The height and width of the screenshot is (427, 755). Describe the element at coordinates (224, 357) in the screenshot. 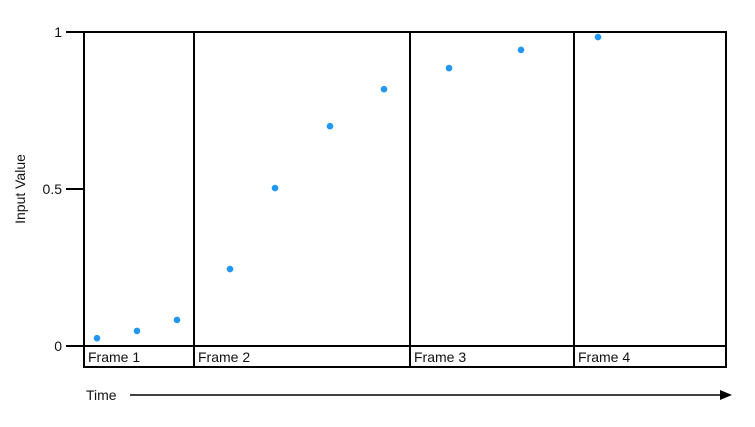

I see `frame-label: Frame 2` at that location.